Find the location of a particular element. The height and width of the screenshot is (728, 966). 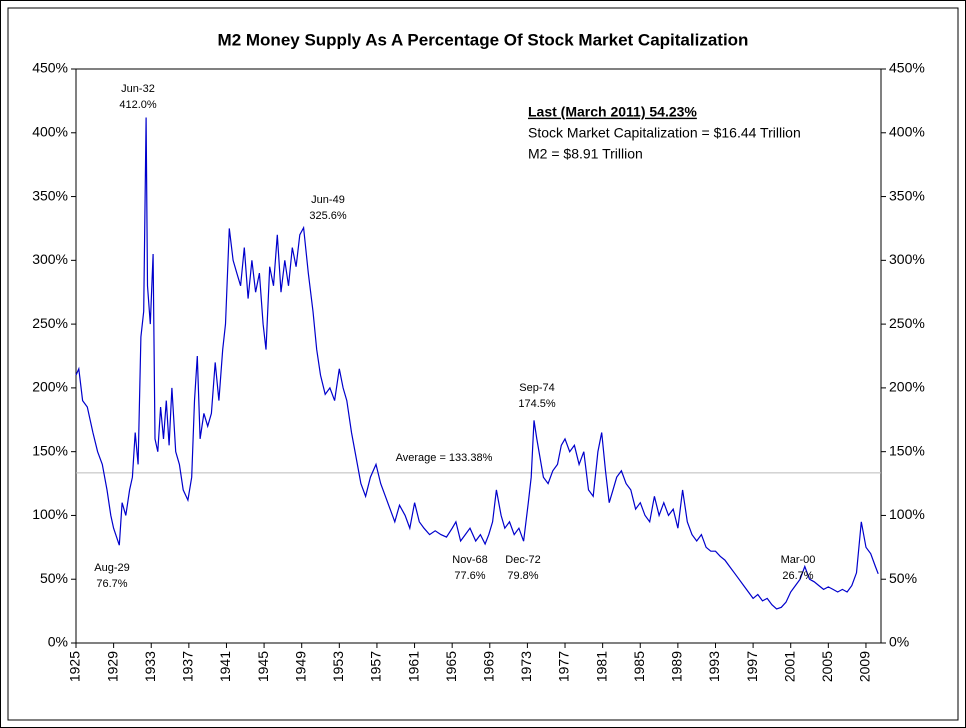

x-tick-label: 1945 is located at coordinates (263, 666).